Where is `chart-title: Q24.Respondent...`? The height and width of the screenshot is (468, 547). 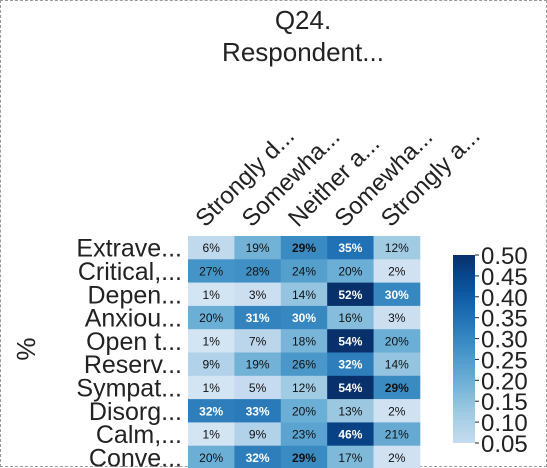
chart-title: Q24.Respondent... is located at coordinates (303, 36).